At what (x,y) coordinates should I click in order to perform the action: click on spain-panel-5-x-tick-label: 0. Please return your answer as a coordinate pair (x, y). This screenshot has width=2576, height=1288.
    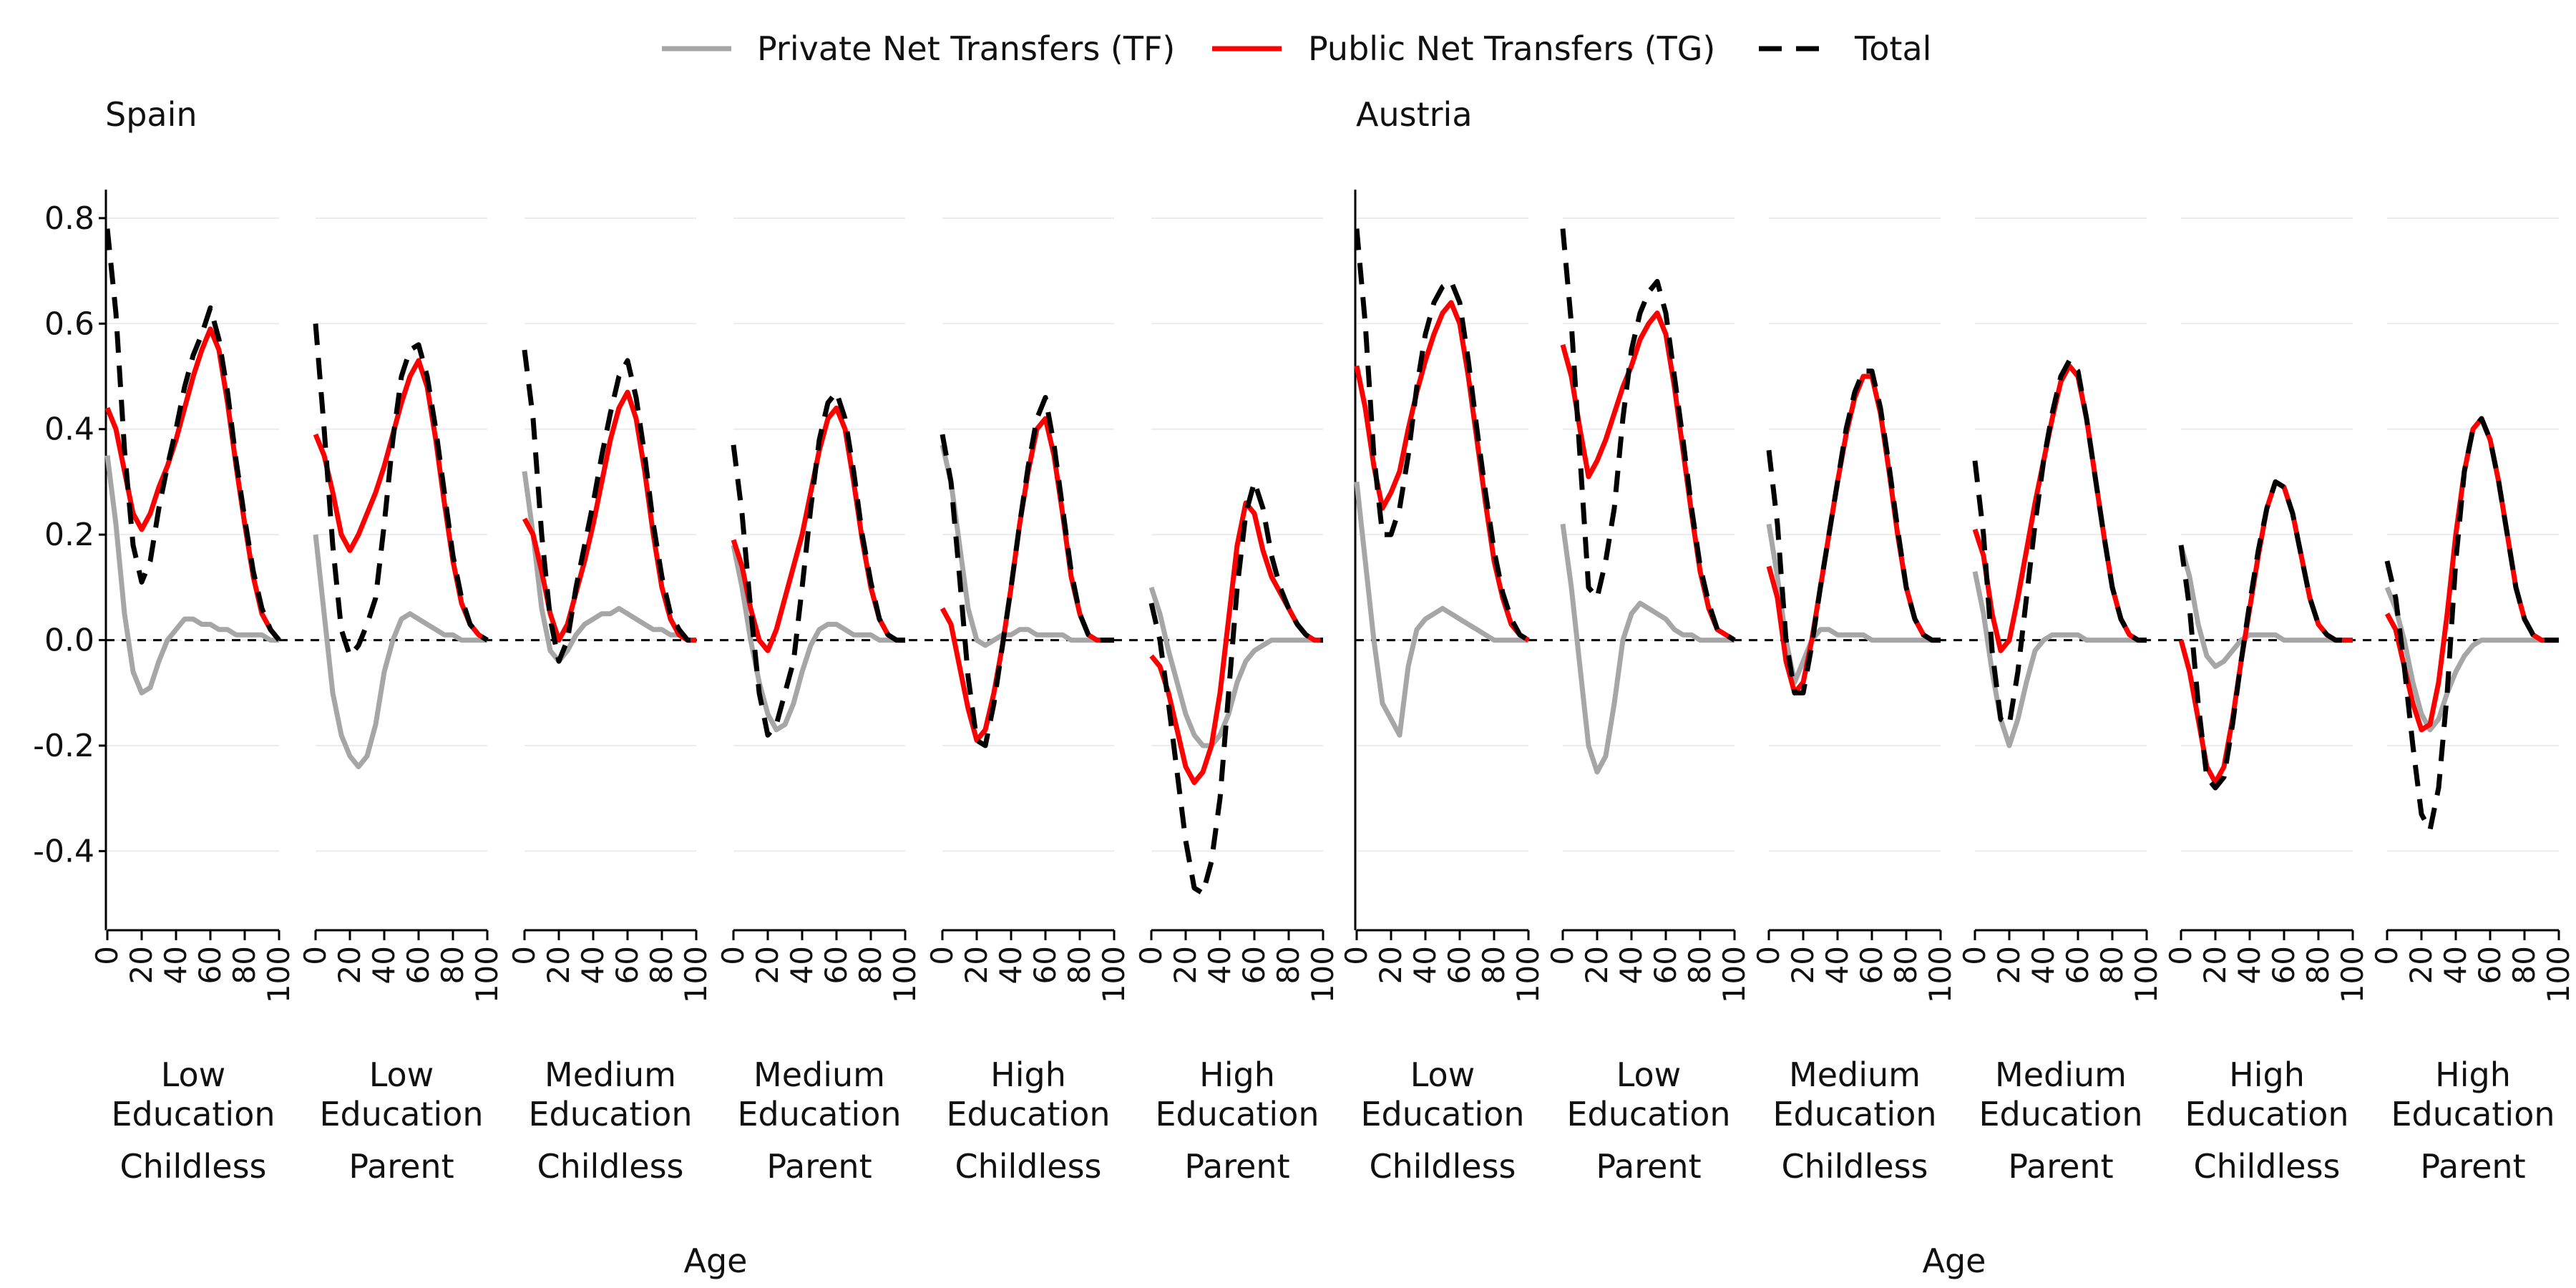
    Looking at the image, I should click on (1151, 955).